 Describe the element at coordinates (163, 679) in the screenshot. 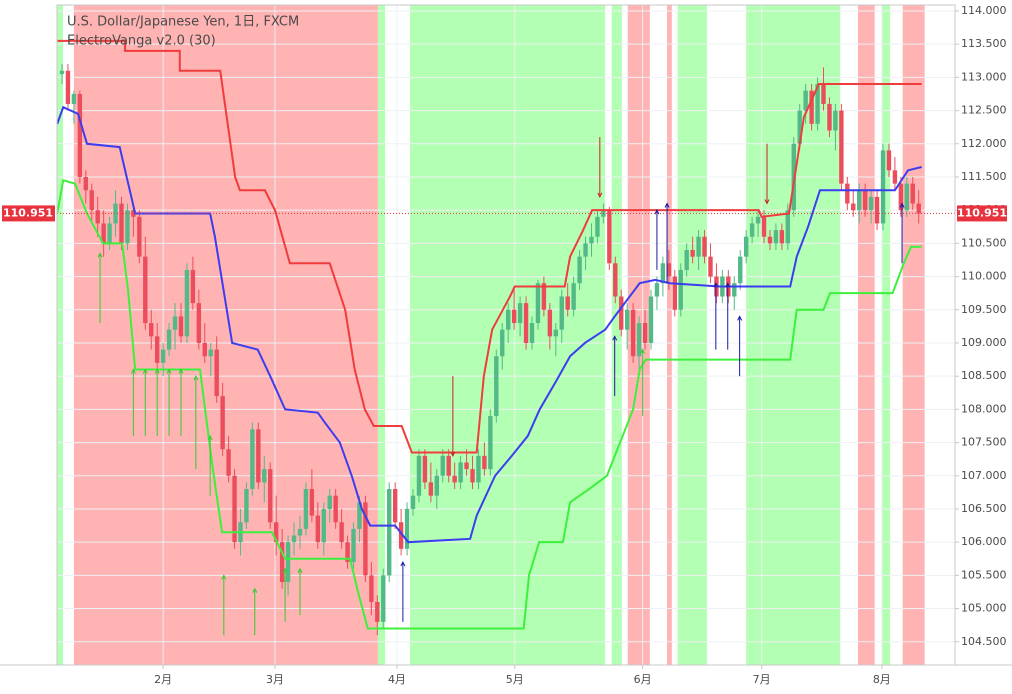

I see `x-tick-label: 2月` at that location.